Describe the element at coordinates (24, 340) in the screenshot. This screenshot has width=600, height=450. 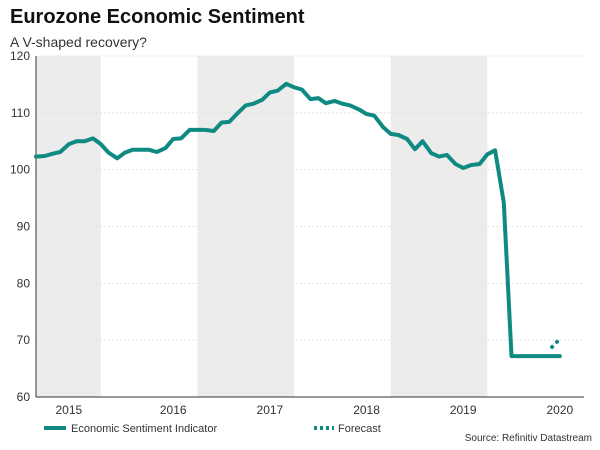
I see `y-tick-label: 70` at that location.